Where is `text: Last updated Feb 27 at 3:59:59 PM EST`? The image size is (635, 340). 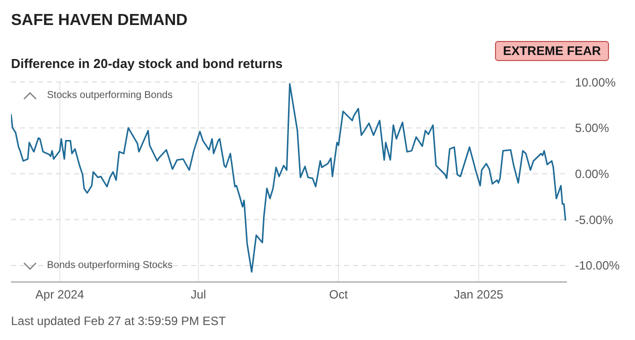 text: Last updated Feb 27 at 3:59:59 PM EST is located at coordinates (118, 321).